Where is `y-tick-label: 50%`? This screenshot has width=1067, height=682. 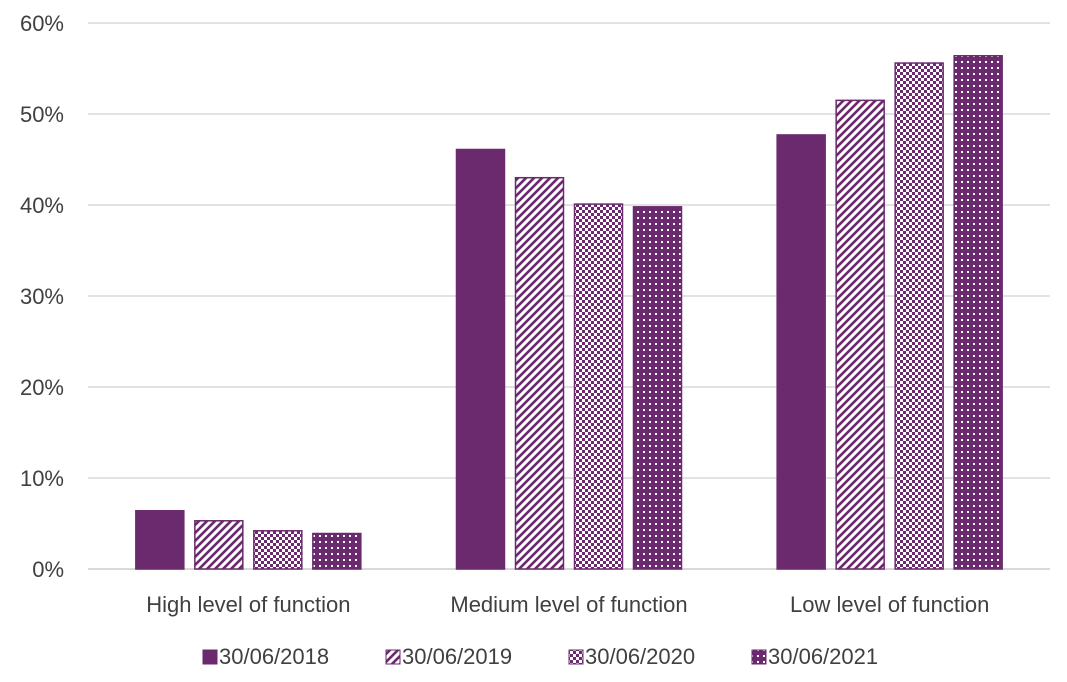 y-tick-label: 50% is located at coordinates (42, 114).